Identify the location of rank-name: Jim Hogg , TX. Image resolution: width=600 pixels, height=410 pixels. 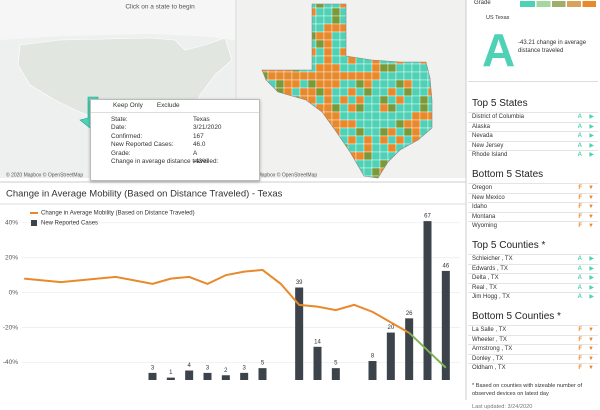
(491, 297).